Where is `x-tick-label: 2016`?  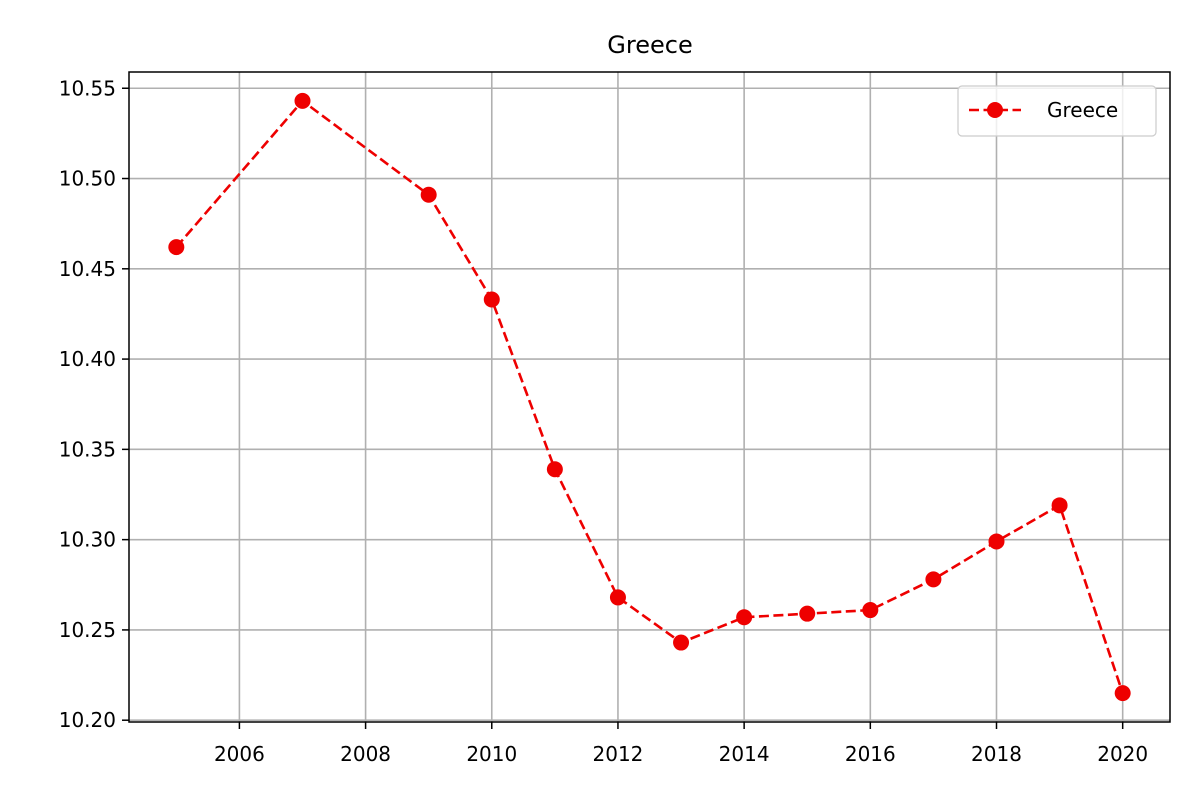
x-tick-label: 2016 is located at coordinates (870, 754).